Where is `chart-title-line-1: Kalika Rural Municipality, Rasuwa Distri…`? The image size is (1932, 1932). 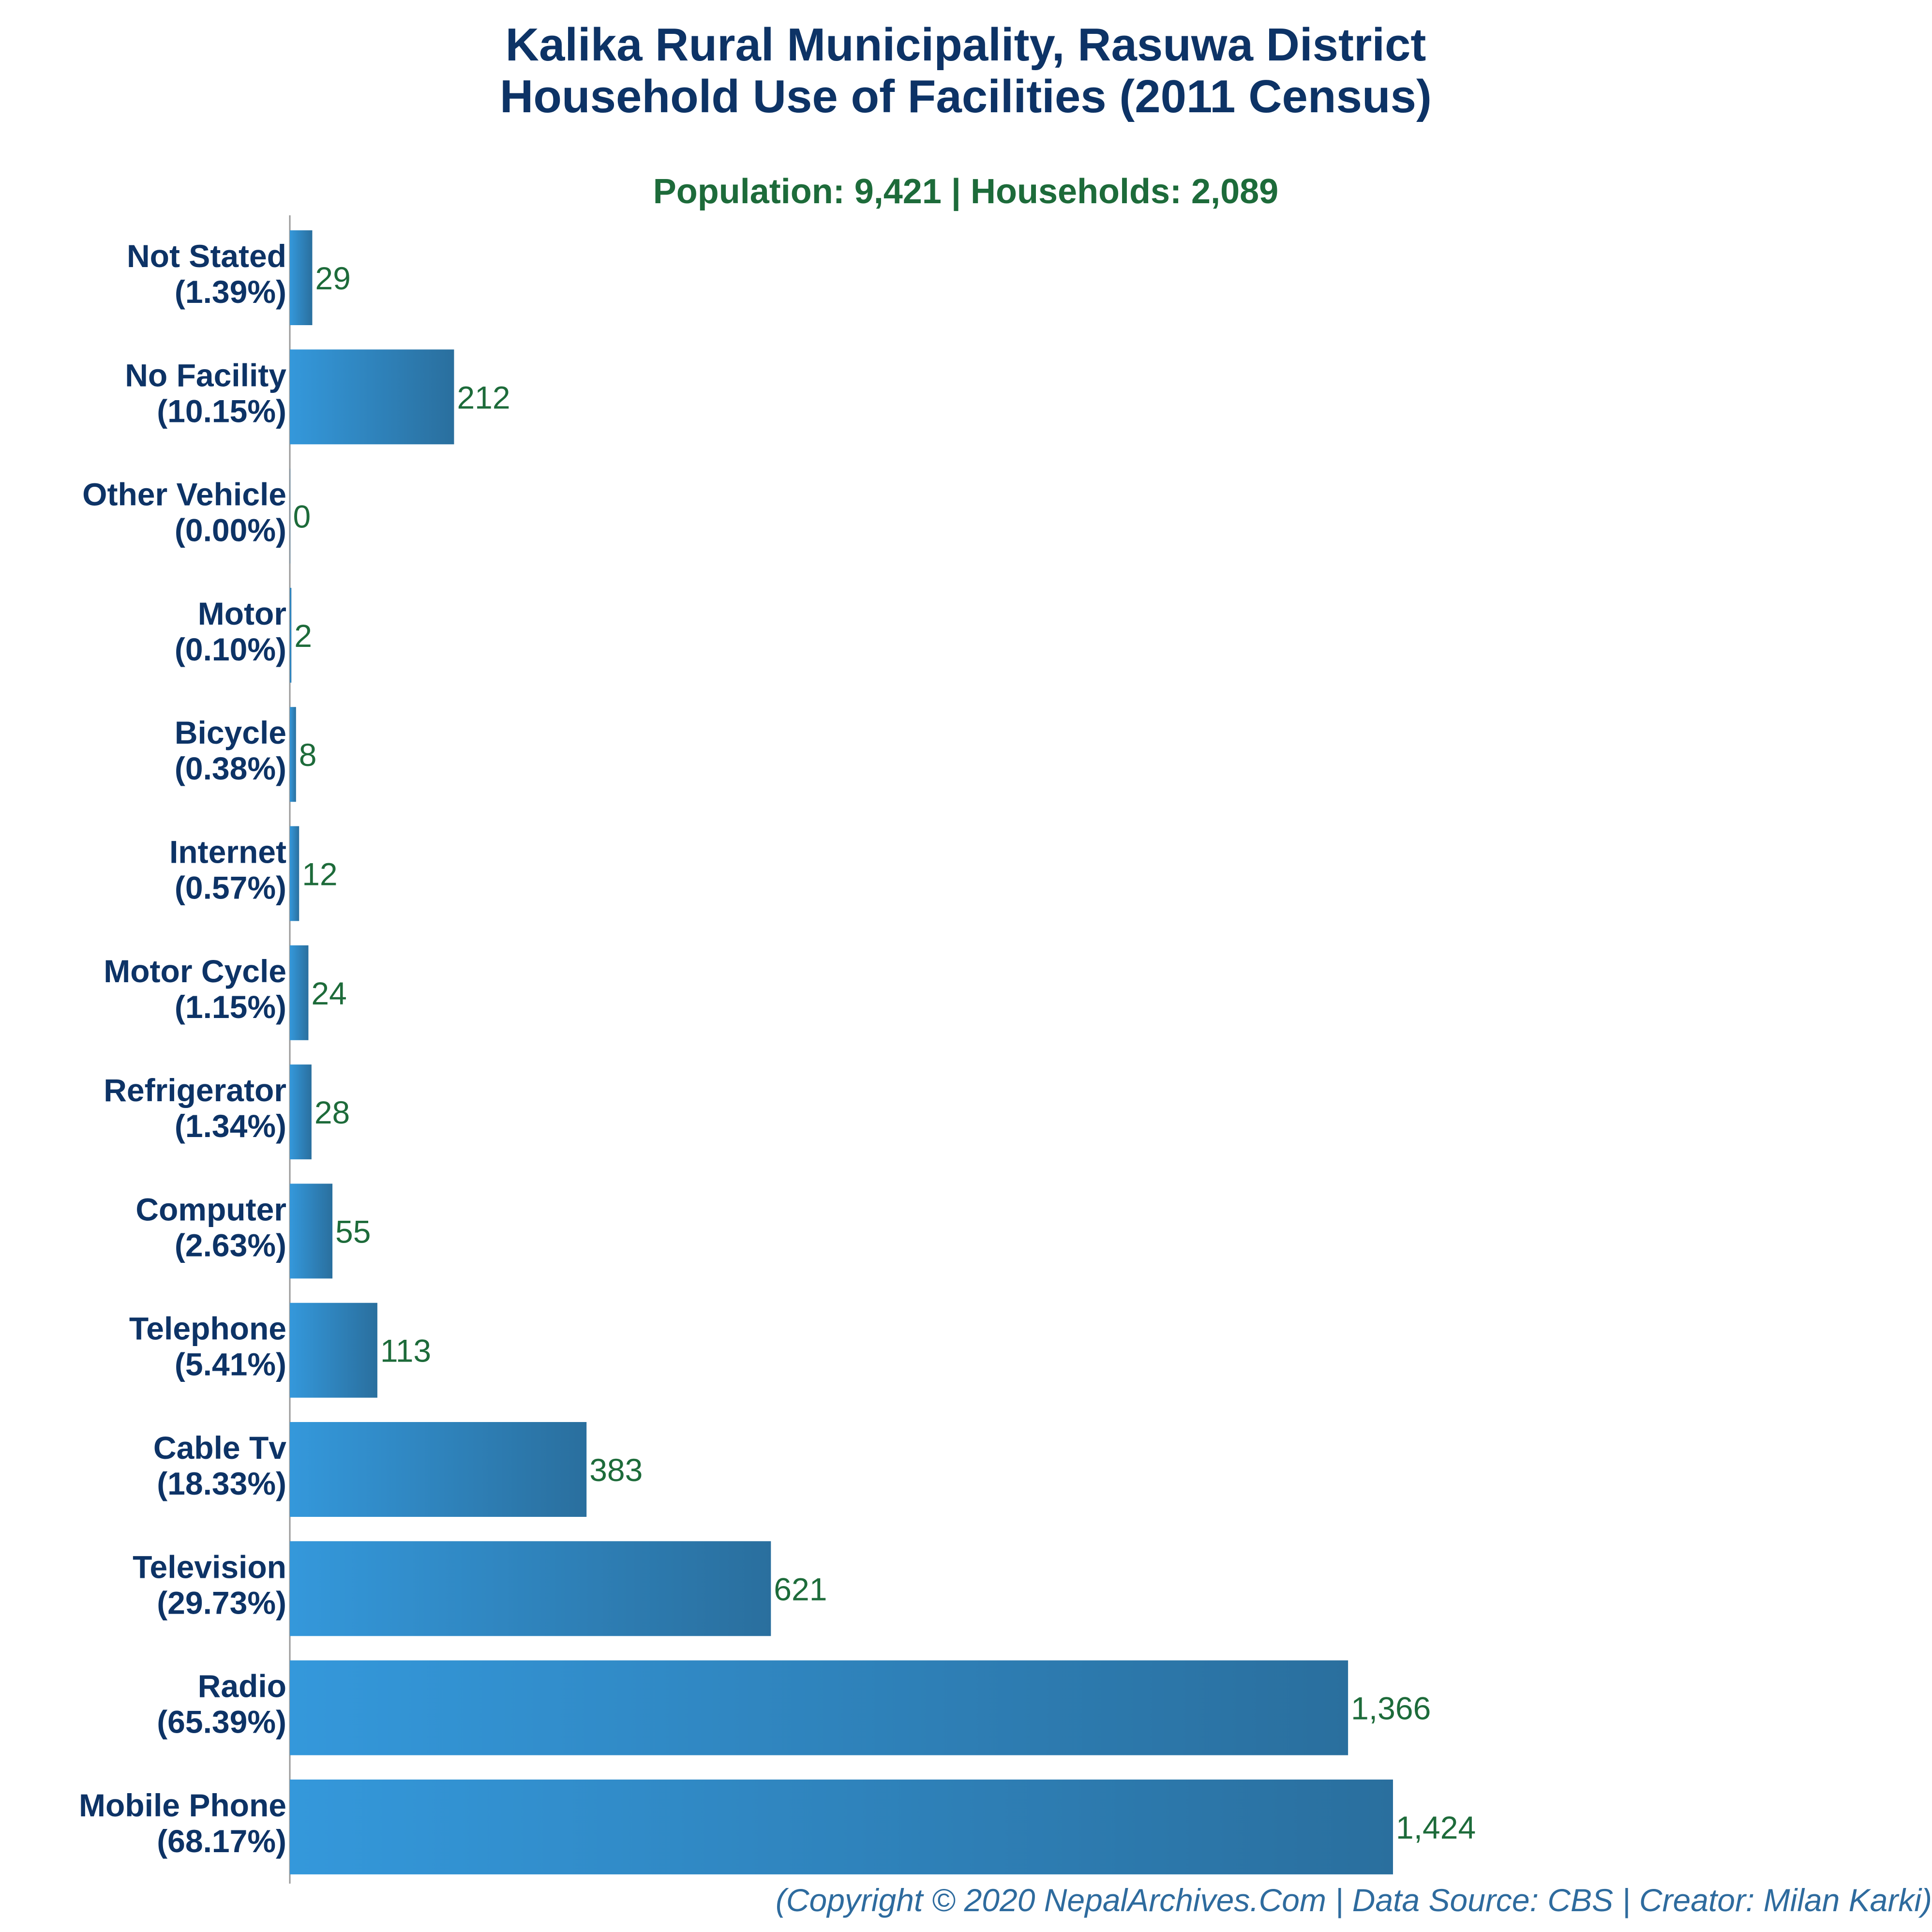 chart-title-line-1: Kalika Rural Municipality, Rasuwa Distri… is located at coordinates (966, 45).